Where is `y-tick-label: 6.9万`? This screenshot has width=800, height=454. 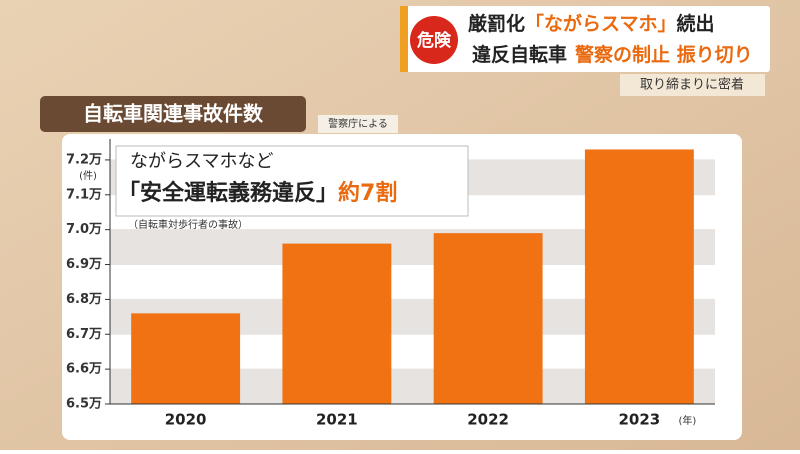
y-tick-label: 6.9万 is located at coordinates (84, 264).